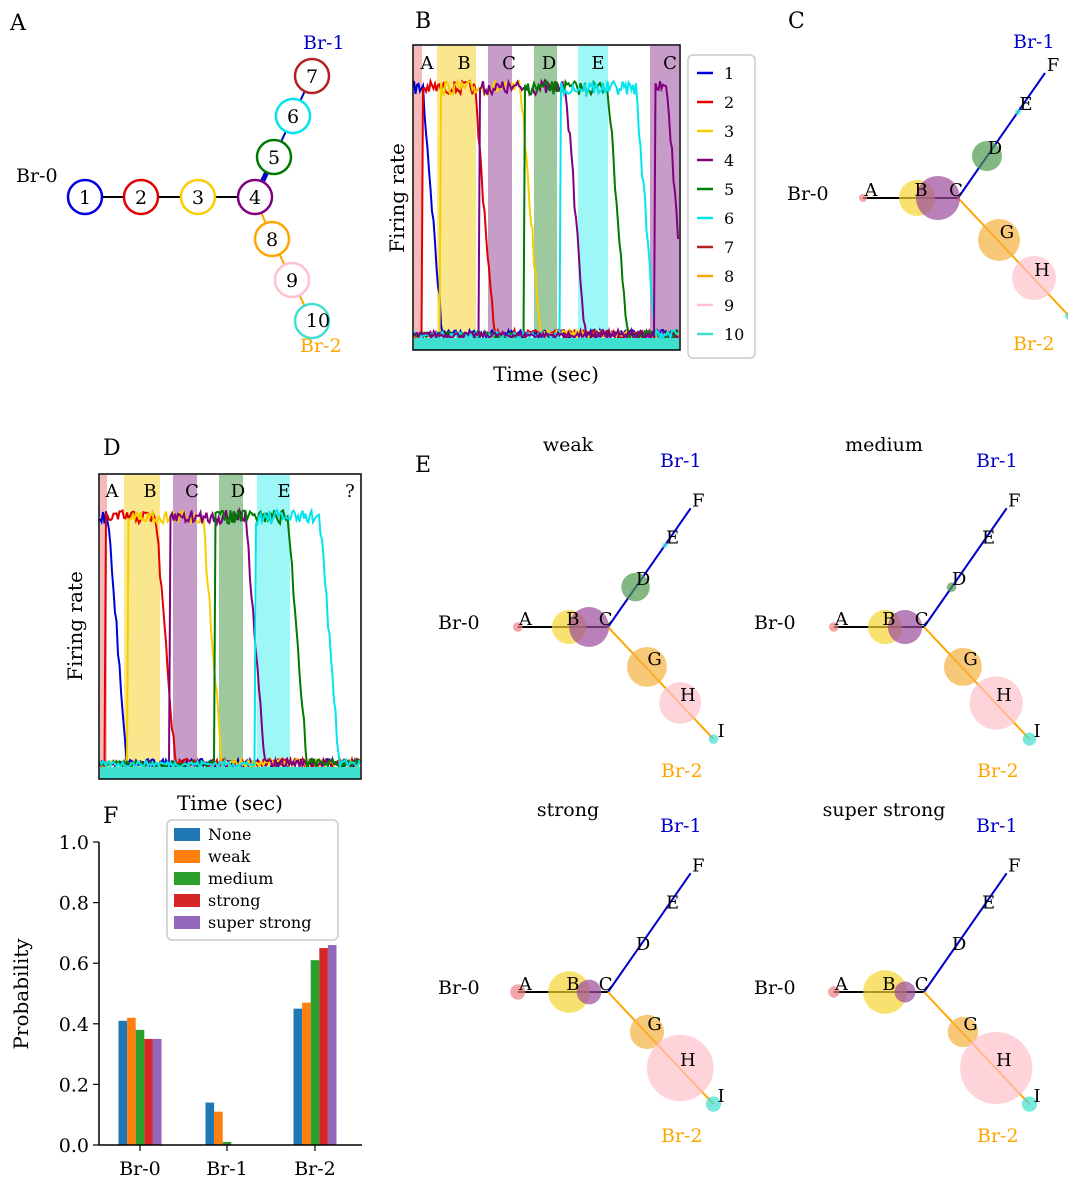 The image size is (1068, 1188). Describe the element at coordinates (427, 63) in the screenshot. I see `panel-b-state-label: A` at that location.